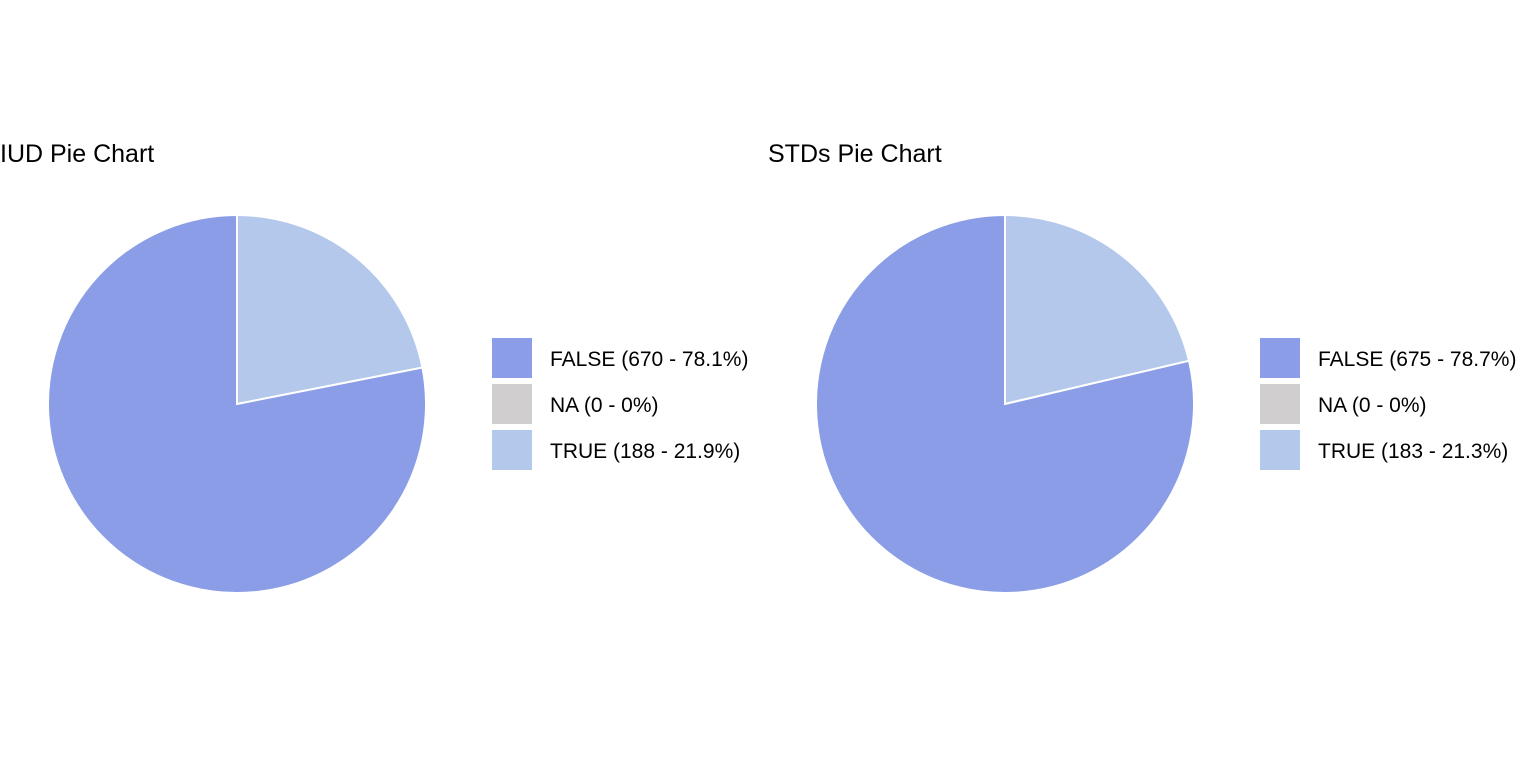 This screenshot has height=768, width=1536. What do you see at coordinates (1413, 451) in the screenshot?
I see `legend-label-true: TRUE (183 - 21.3%)` at bounding box center [1413, 451].